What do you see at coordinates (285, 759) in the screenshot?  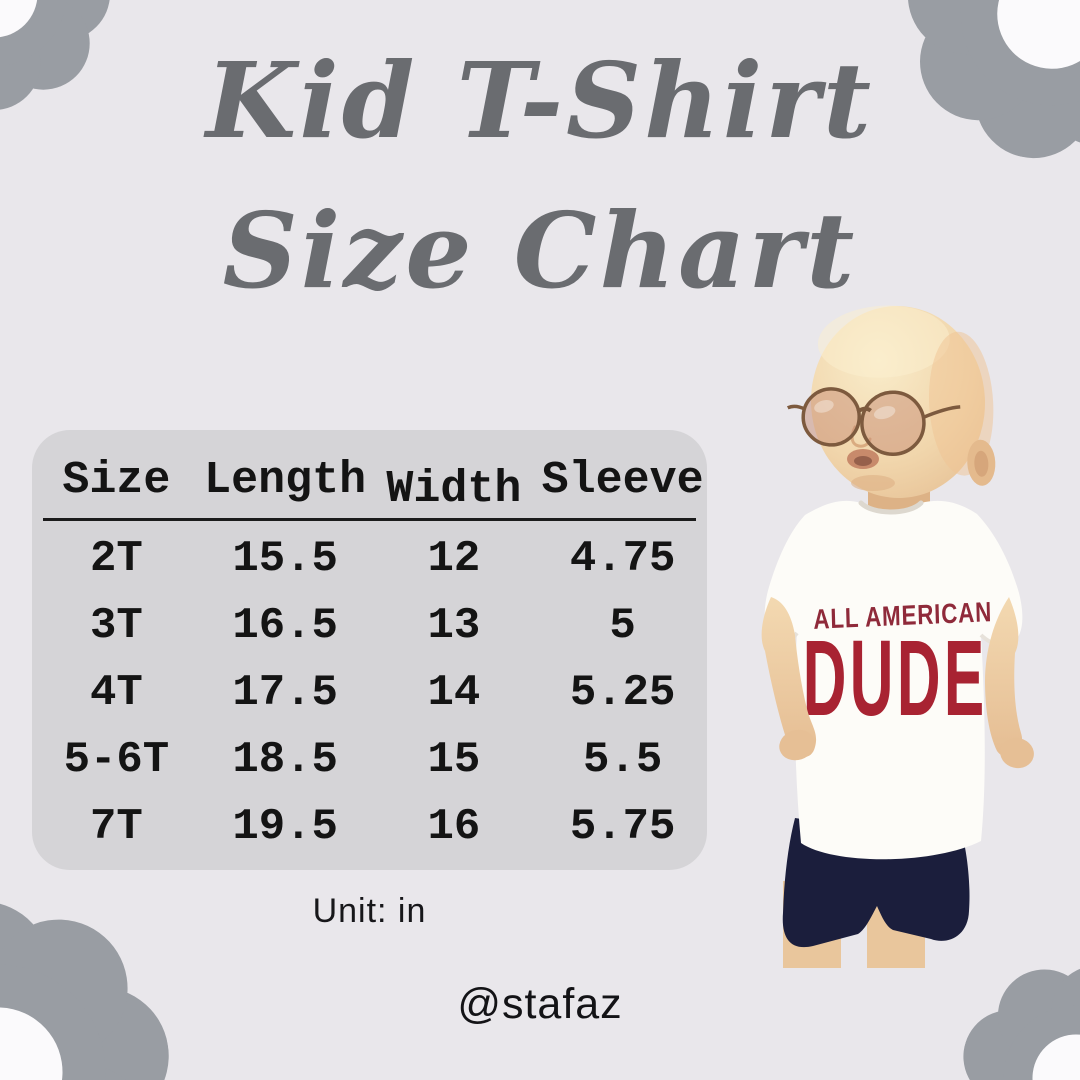 I see `cell-length: 18.5` at bounding box center [285, 759].